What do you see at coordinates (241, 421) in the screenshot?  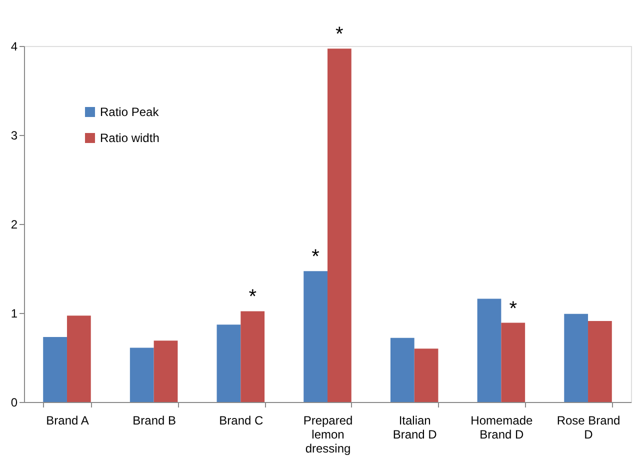 I see `x-tick-label: Brand C` at bounding box center [241, 421].